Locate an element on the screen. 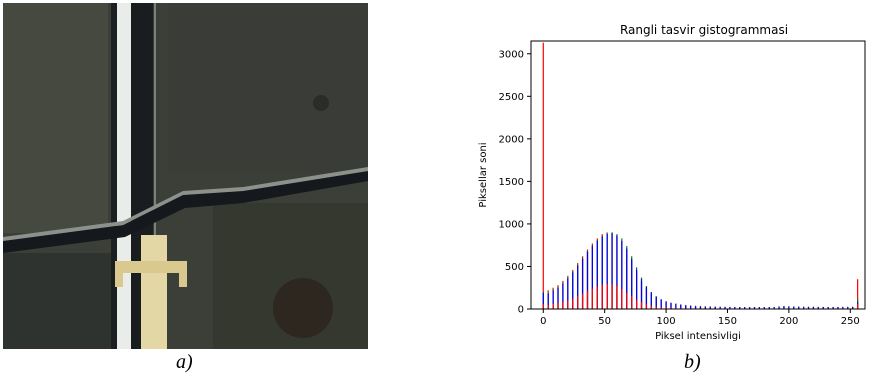  y-tick-label: 500 is located at coordinates (514, 267).